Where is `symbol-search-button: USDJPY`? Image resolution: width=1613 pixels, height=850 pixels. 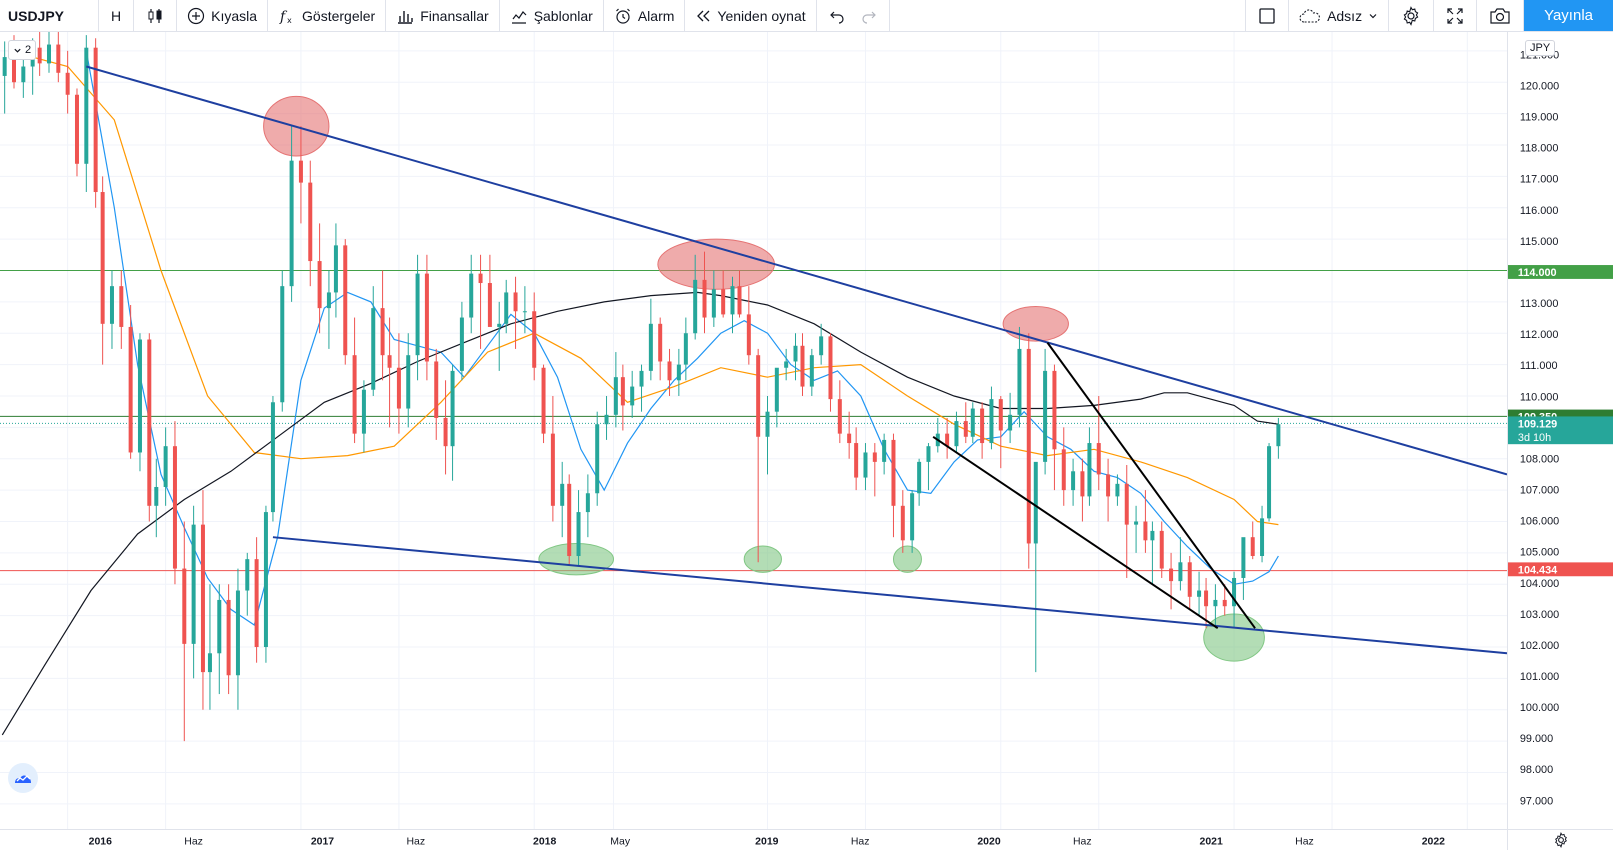 symbol-search-button: USDJPY is located at coordinates (49, 15).